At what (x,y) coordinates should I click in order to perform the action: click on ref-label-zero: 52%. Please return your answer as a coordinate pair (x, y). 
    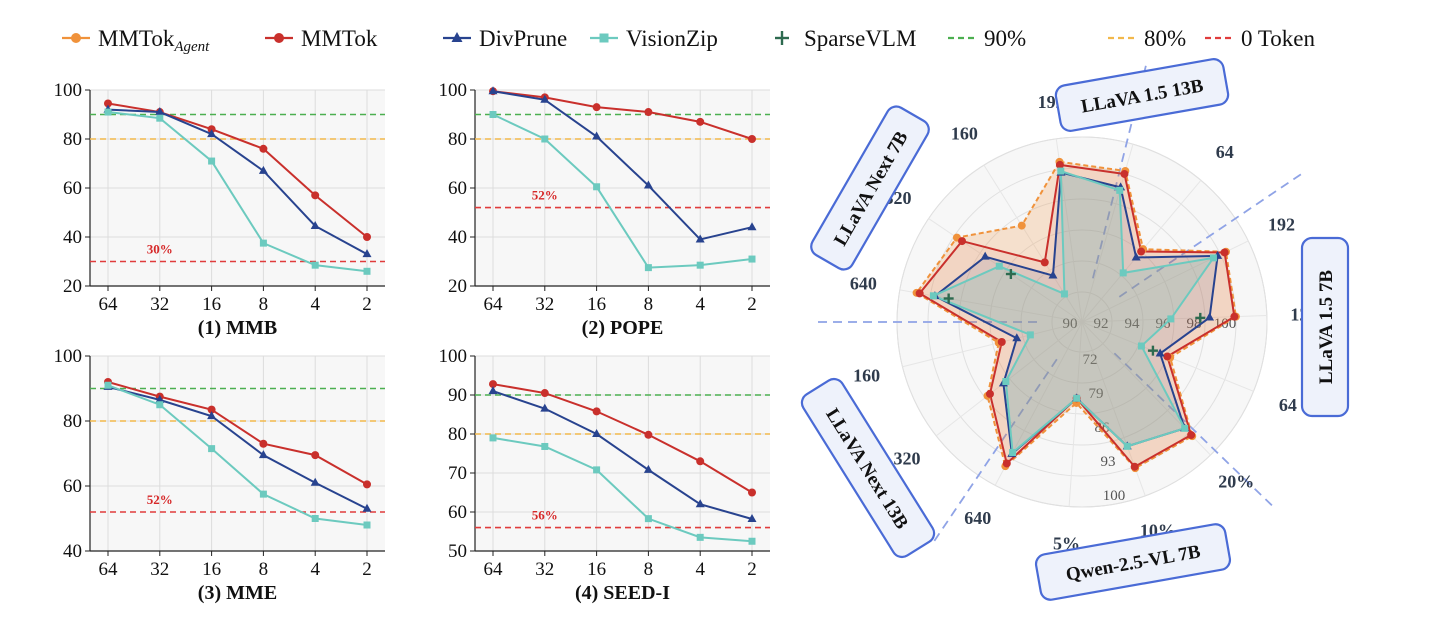
    Looking at the image, I should click on (160, 499).